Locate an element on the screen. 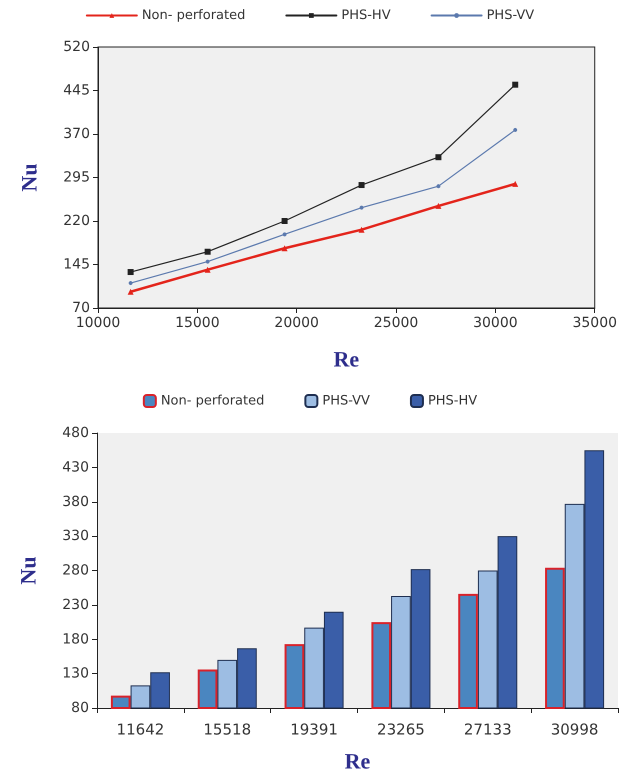 This screenshot has height=777, width=620. y-tick-label: 330 is located at coordinates (75, 536).